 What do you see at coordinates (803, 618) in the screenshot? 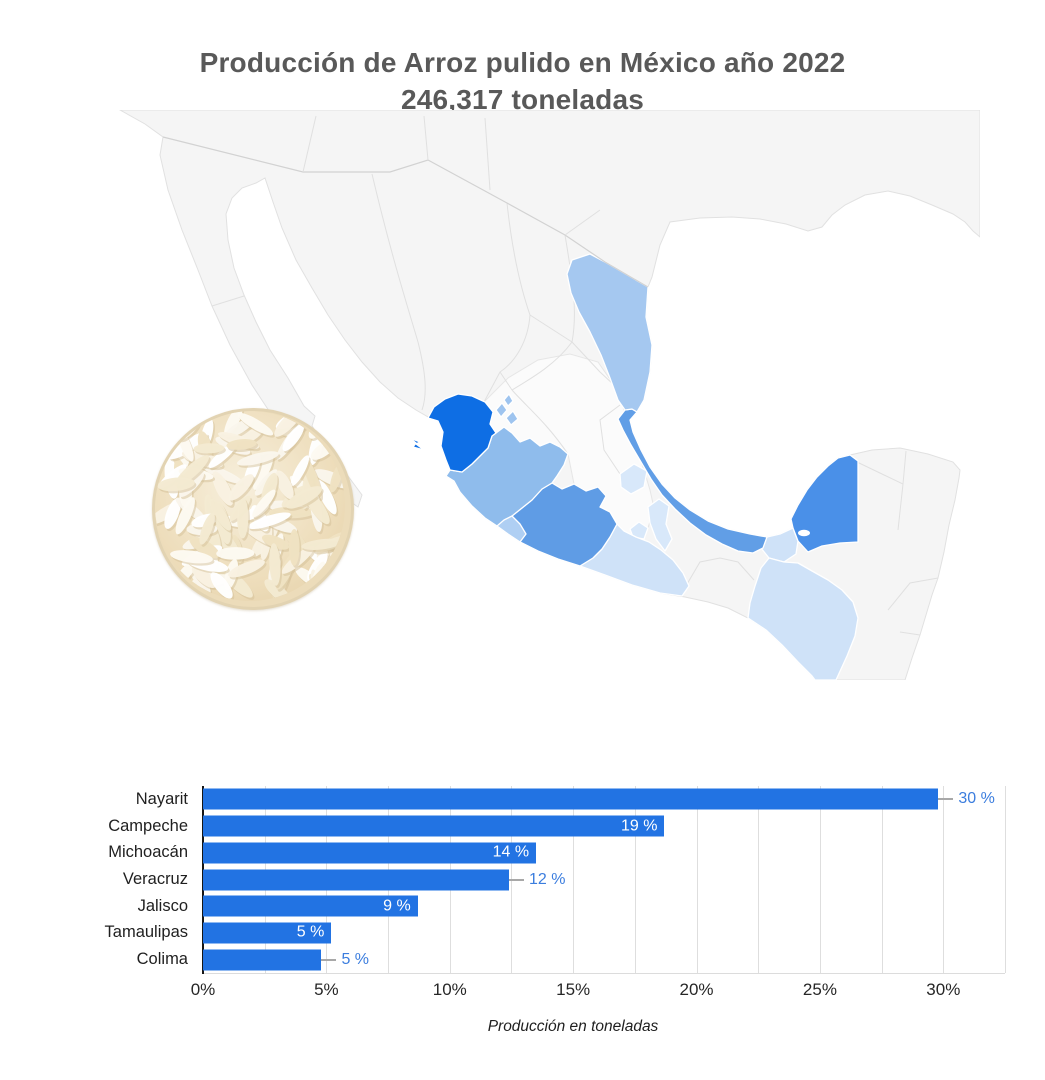
I see `state-chiapas` at bounding box center [803, 618].